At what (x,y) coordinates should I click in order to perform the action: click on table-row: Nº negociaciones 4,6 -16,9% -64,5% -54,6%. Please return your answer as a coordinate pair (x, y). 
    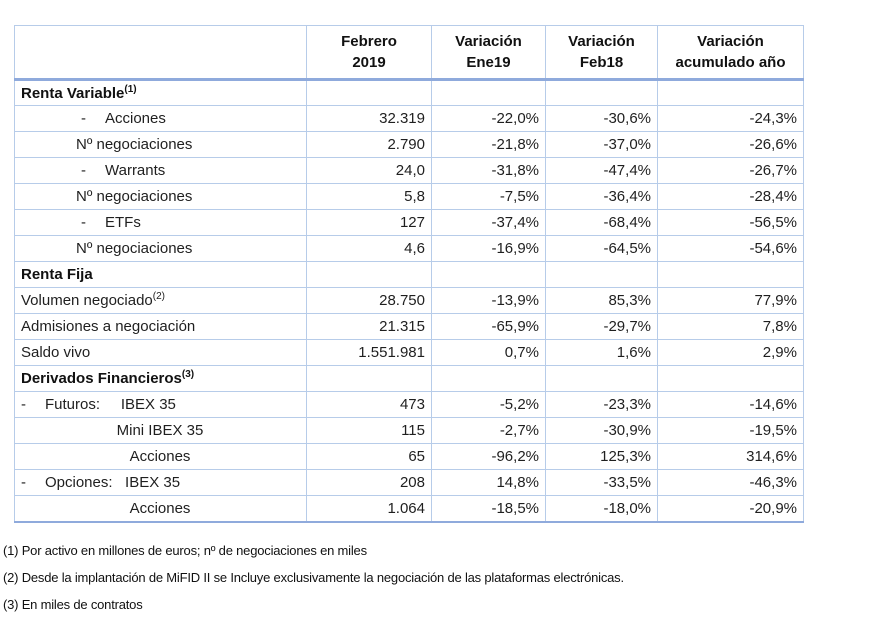
    Looking at the image, I should click on (409, 248).